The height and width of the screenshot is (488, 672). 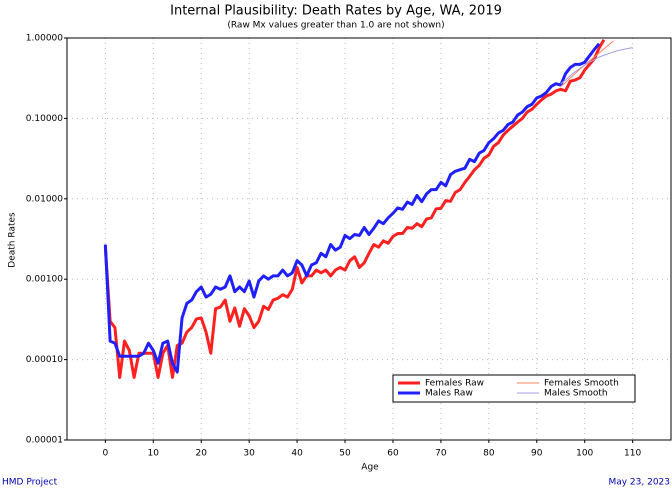 What do you see at coordinates (393, 454) in the screenshot?
I see `x-tick-label: 60` at bounding box center [393, 454].